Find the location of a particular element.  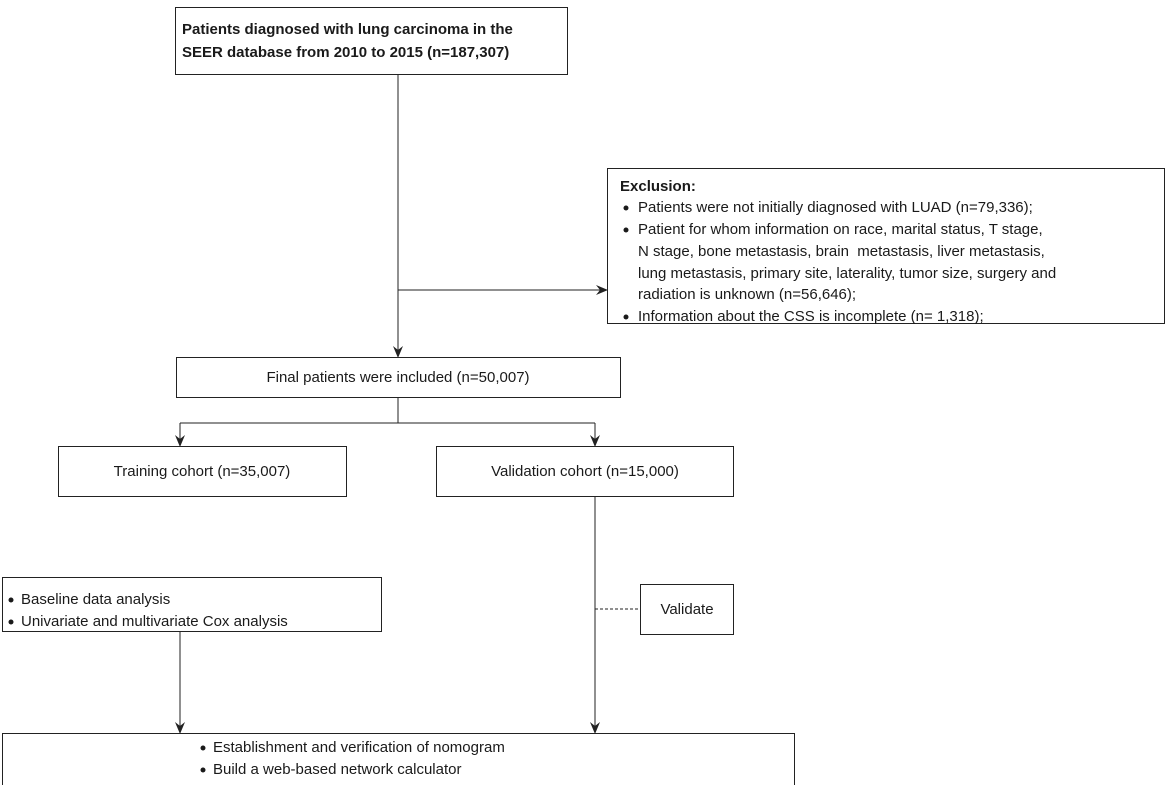

outcome-box is located at coordinates (398, 759).